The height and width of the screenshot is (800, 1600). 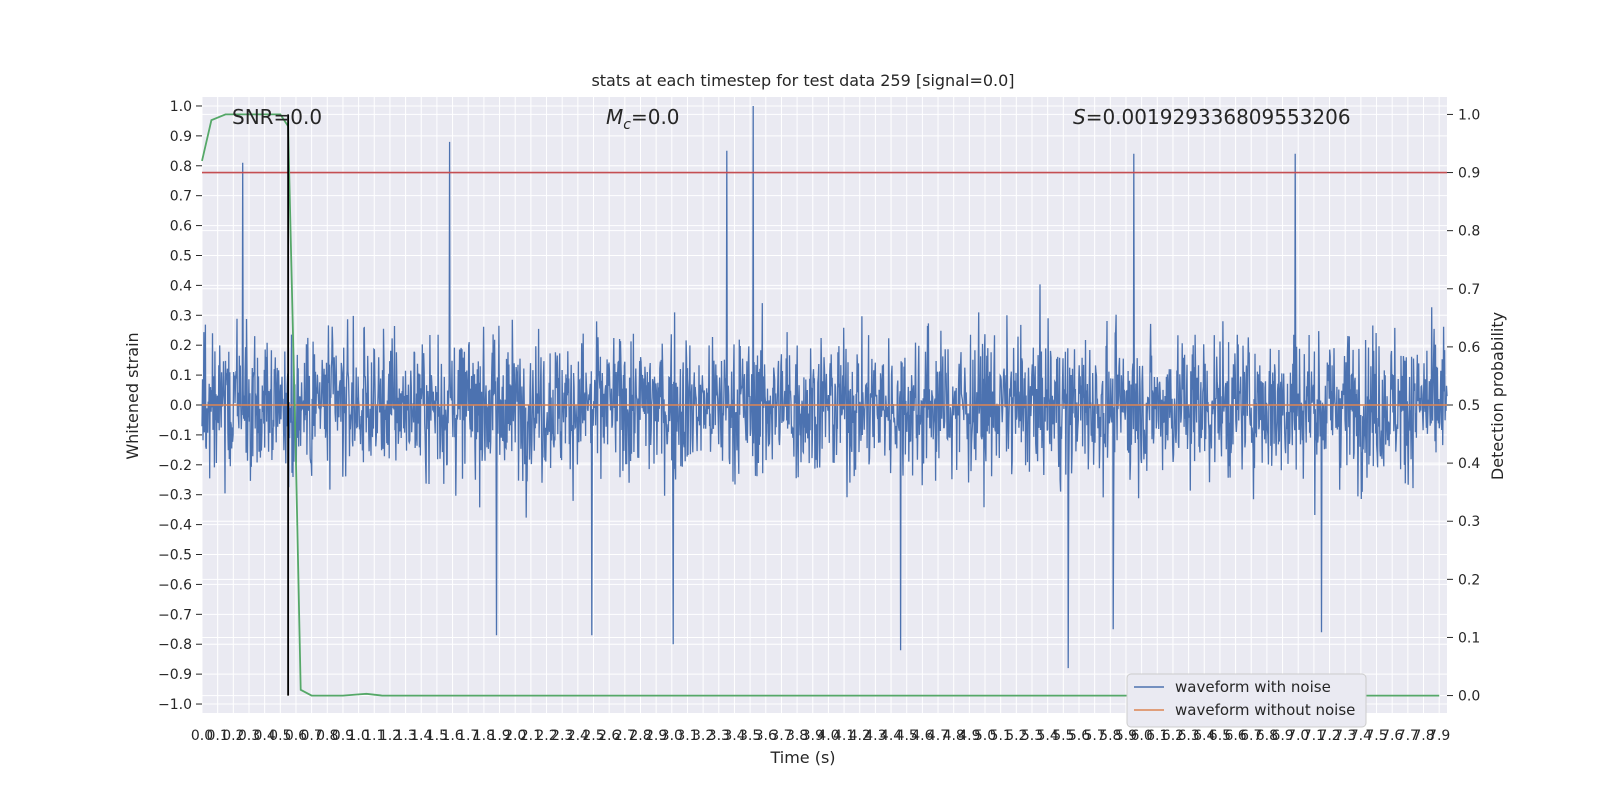 I want to click on legend-label-noise: waveform with noise, so click(x=1253, y=687).